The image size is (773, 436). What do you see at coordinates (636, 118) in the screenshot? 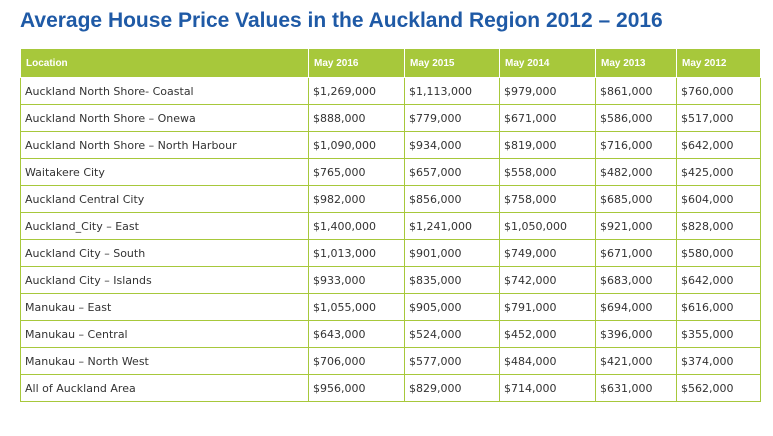
I see `price-cell: $586,000` at bounding box center [636, 118].